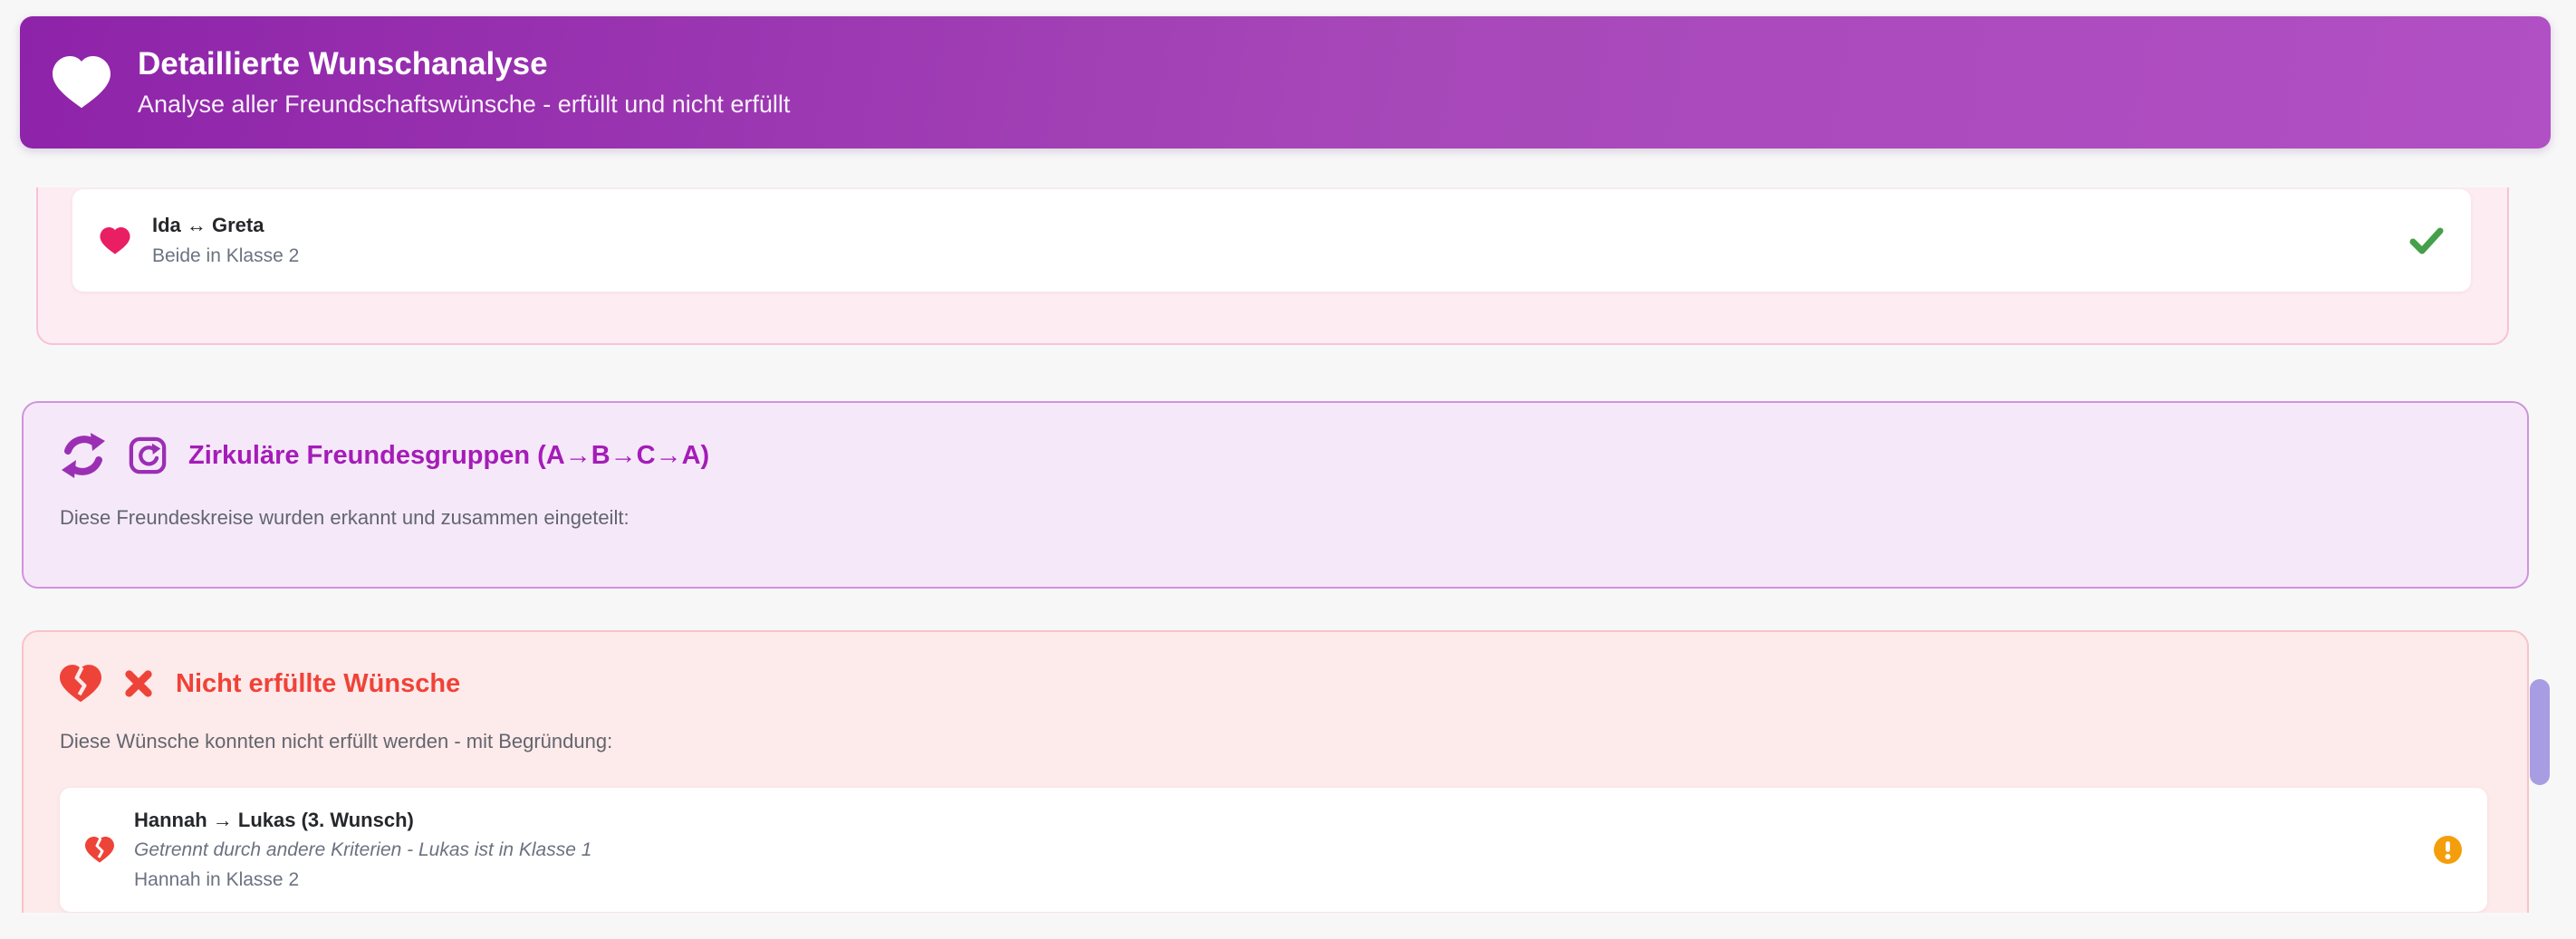 The height and width of the screenshot is (939, 2576). What do you see at coordinates (449, 455) in the screenshot?
I see `circular-section-title: Zirkuläre Freundesgruppen (A→B→C→A)` at bounding box center [449, 455].